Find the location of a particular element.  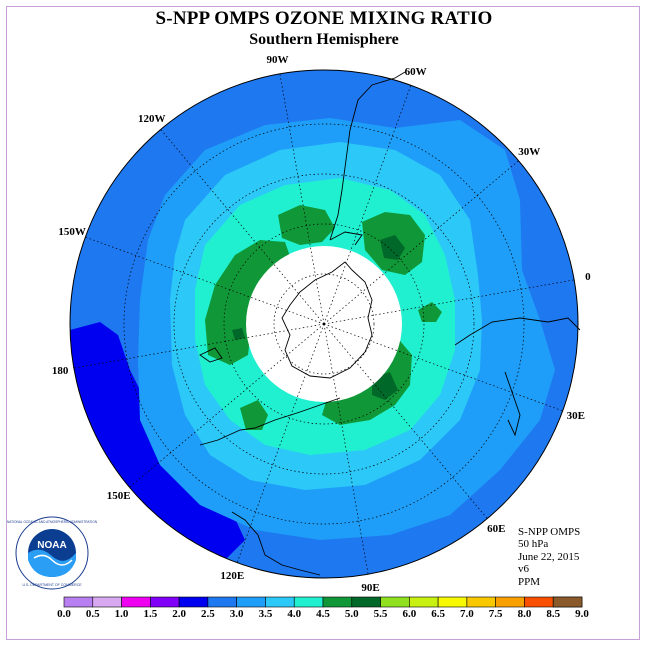

page-subtitle: Southern Hemisphere is located at coordinates (324, 39).